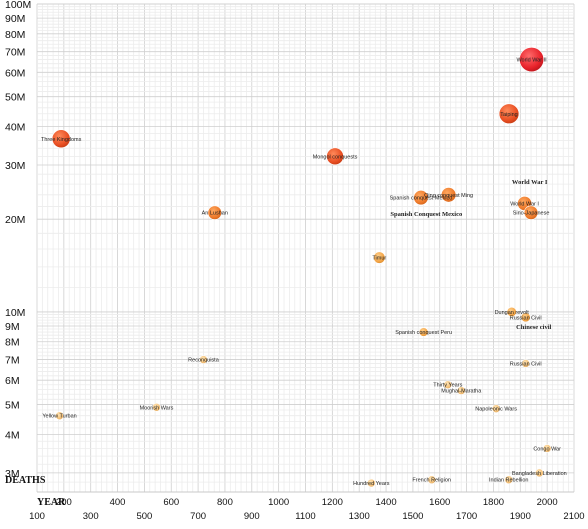 The width and height of the screenshot is (588, 529). I want to click on x-tick-label: 2000, so click(547, 502).